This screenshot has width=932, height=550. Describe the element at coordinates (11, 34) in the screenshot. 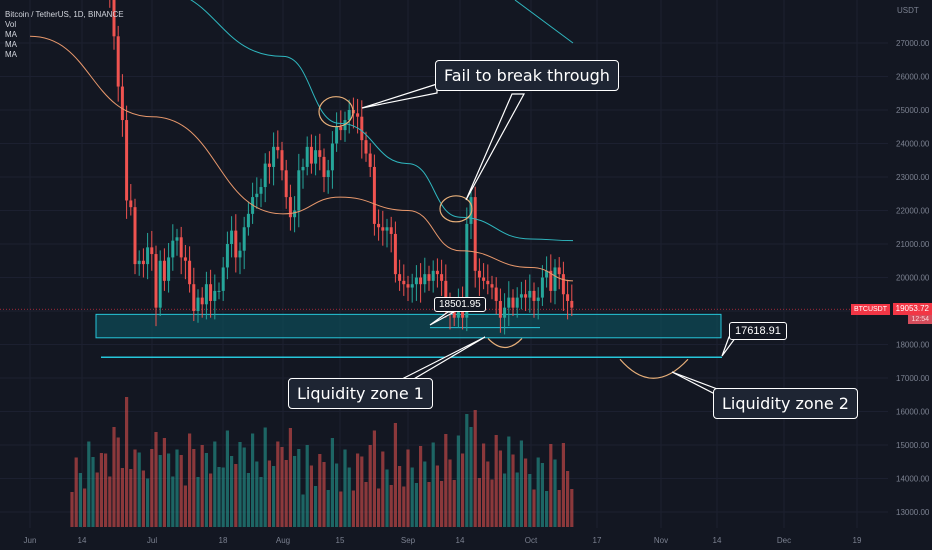

I see `legend-ma-1: MA` at that location.